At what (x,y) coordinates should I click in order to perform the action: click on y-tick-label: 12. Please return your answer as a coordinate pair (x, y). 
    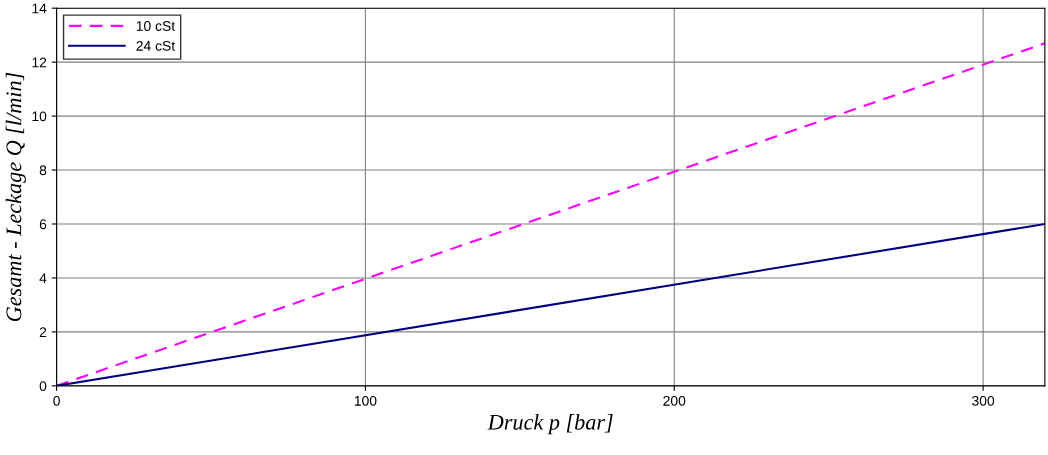
    Looking at the image, I should click on (39, 62).